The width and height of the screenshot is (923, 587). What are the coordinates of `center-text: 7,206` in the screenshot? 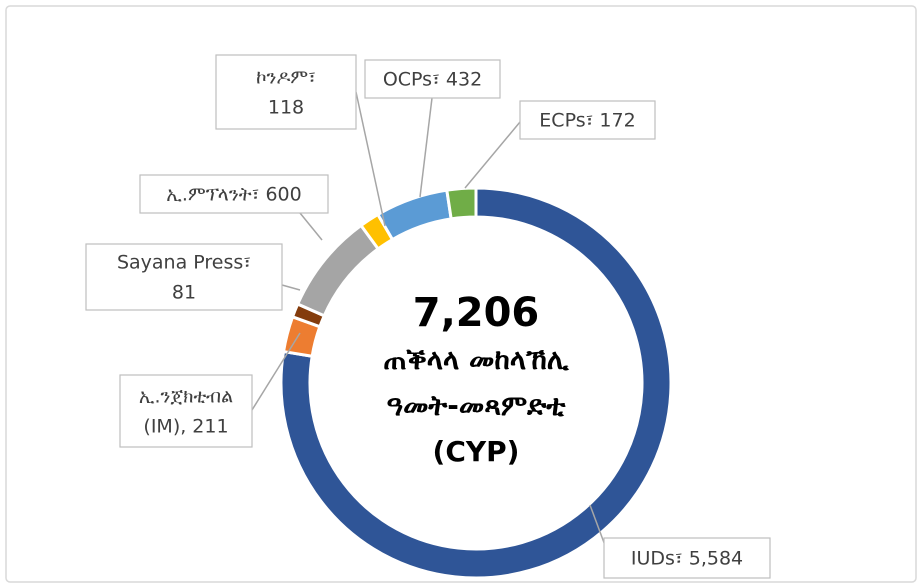 It's located at (476, 313).